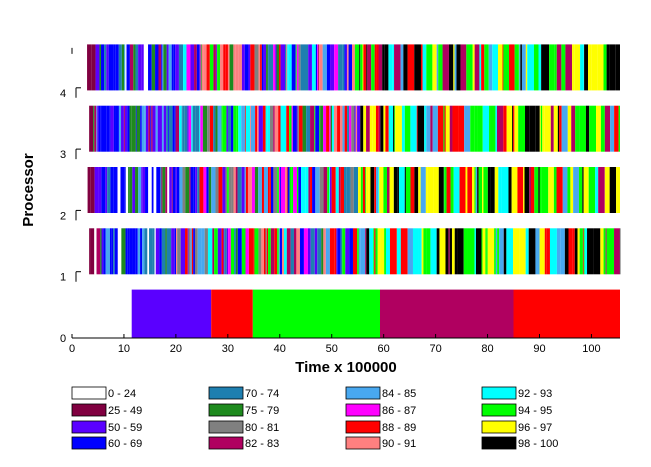 This screenshot has width=651, height=467. I want to click on processor-0-track, so click(375, 313).